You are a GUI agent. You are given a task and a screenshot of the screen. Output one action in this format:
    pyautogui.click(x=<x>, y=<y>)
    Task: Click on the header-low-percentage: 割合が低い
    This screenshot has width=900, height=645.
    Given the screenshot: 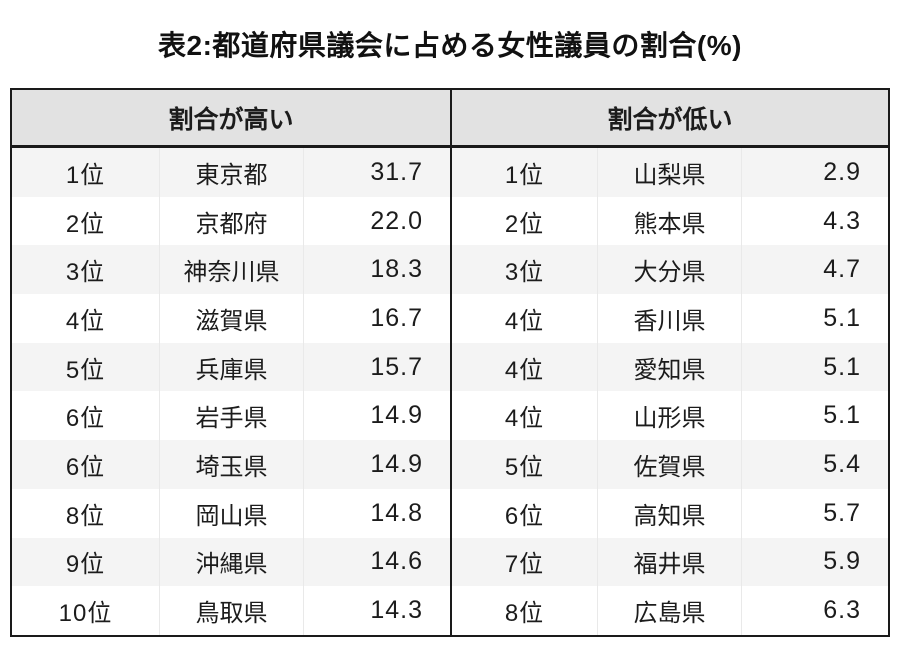 What is the action you would take?
    pyautogui.click(x=669, y=117)
    